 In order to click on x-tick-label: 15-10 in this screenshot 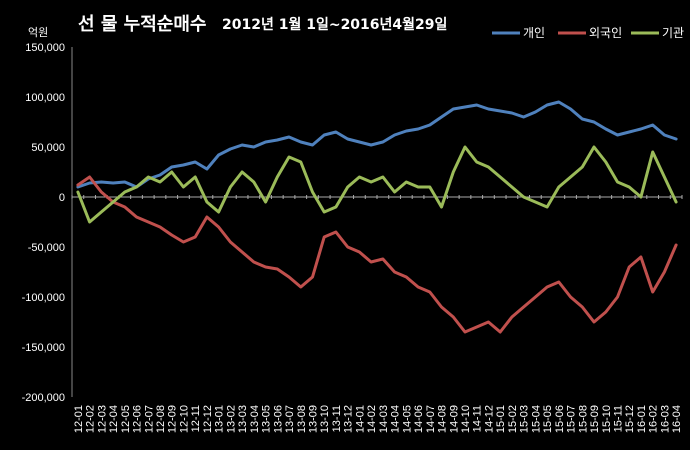, I will do `click(607, 419)`.